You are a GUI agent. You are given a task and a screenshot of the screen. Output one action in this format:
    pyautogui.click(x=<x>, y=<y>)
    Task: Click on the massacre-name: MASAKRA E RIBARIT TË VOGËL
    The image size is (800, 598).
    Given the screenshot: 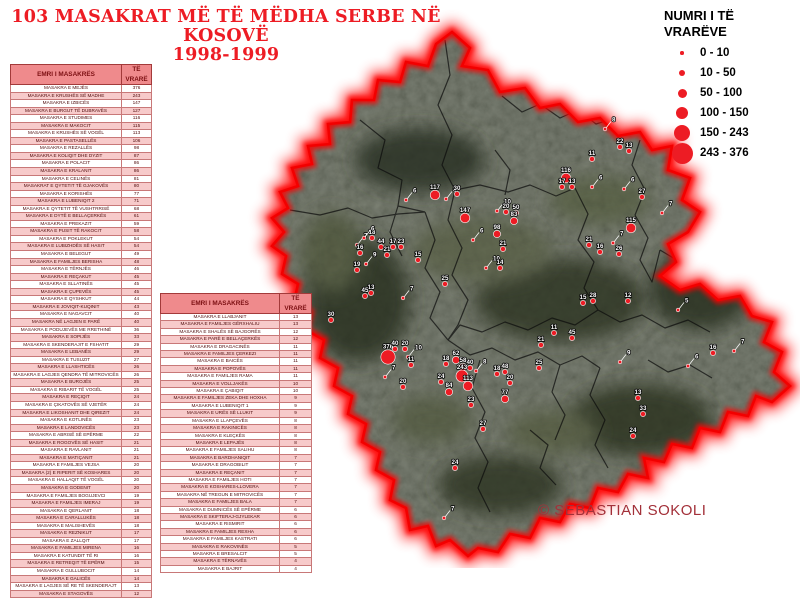 What is the action you would take?
    pyautogui.click(x=66, y=390)
    